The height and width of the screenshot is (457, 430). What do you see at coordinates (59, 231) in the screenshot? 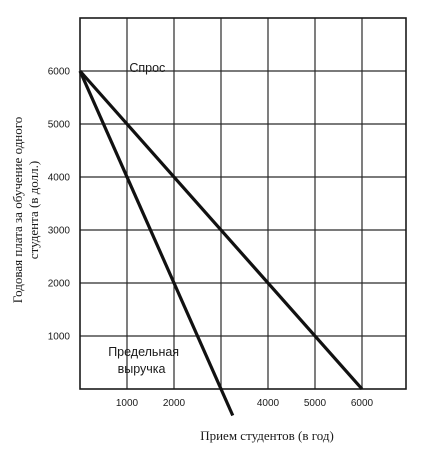
I see `y-tick-label: 3000` at bounding box center [59, 231].